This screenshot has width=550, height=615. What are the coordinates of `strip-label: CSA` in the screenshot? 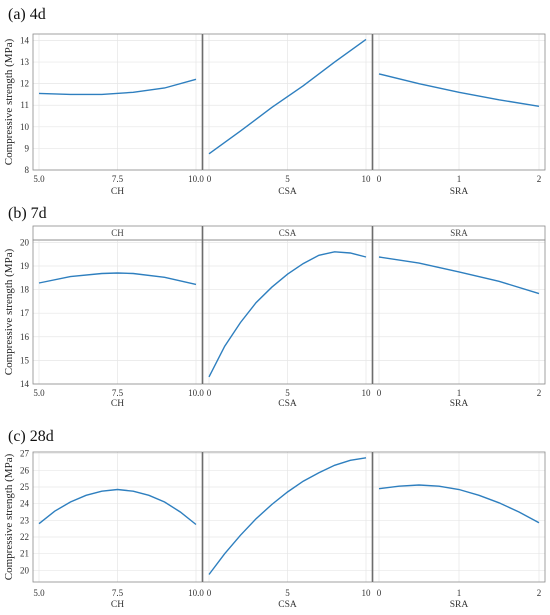 It's located at (288, 233).